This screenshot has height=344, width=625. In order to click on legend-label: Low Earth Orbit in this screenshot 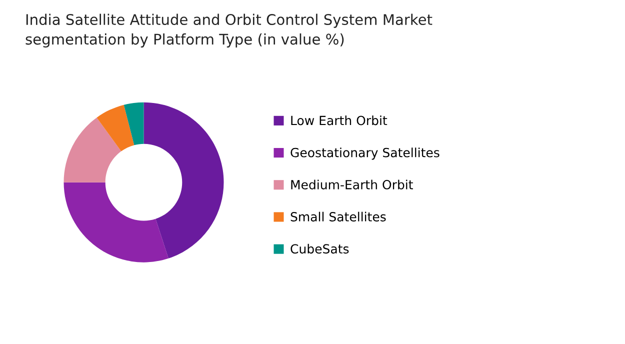, I will do `click(339, 121)`.